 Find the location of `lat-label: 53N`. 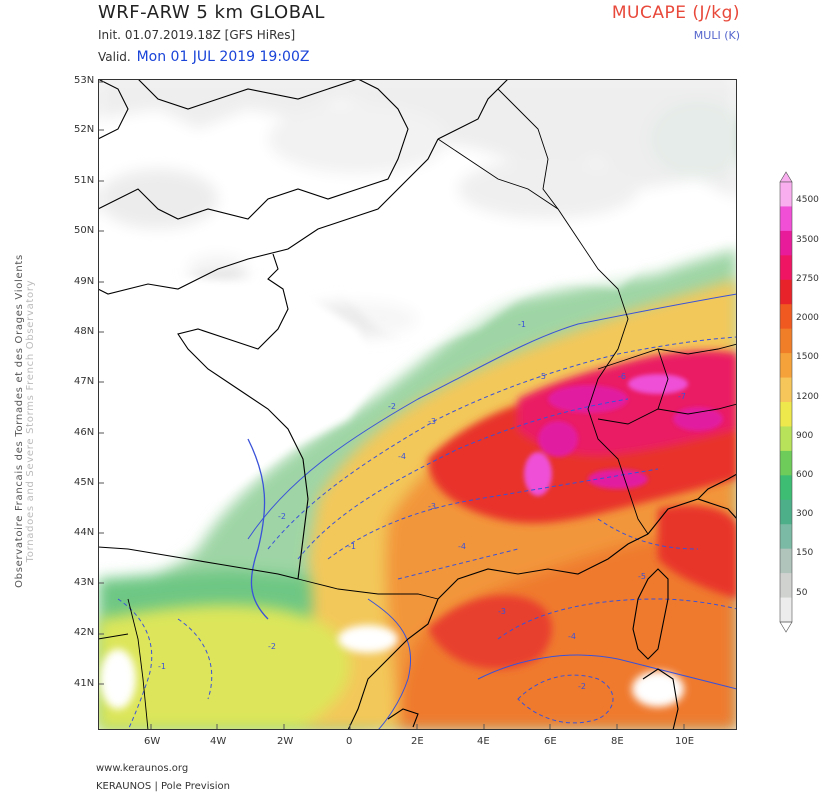

lat-label: 53N is located at coordinates (84, 80).